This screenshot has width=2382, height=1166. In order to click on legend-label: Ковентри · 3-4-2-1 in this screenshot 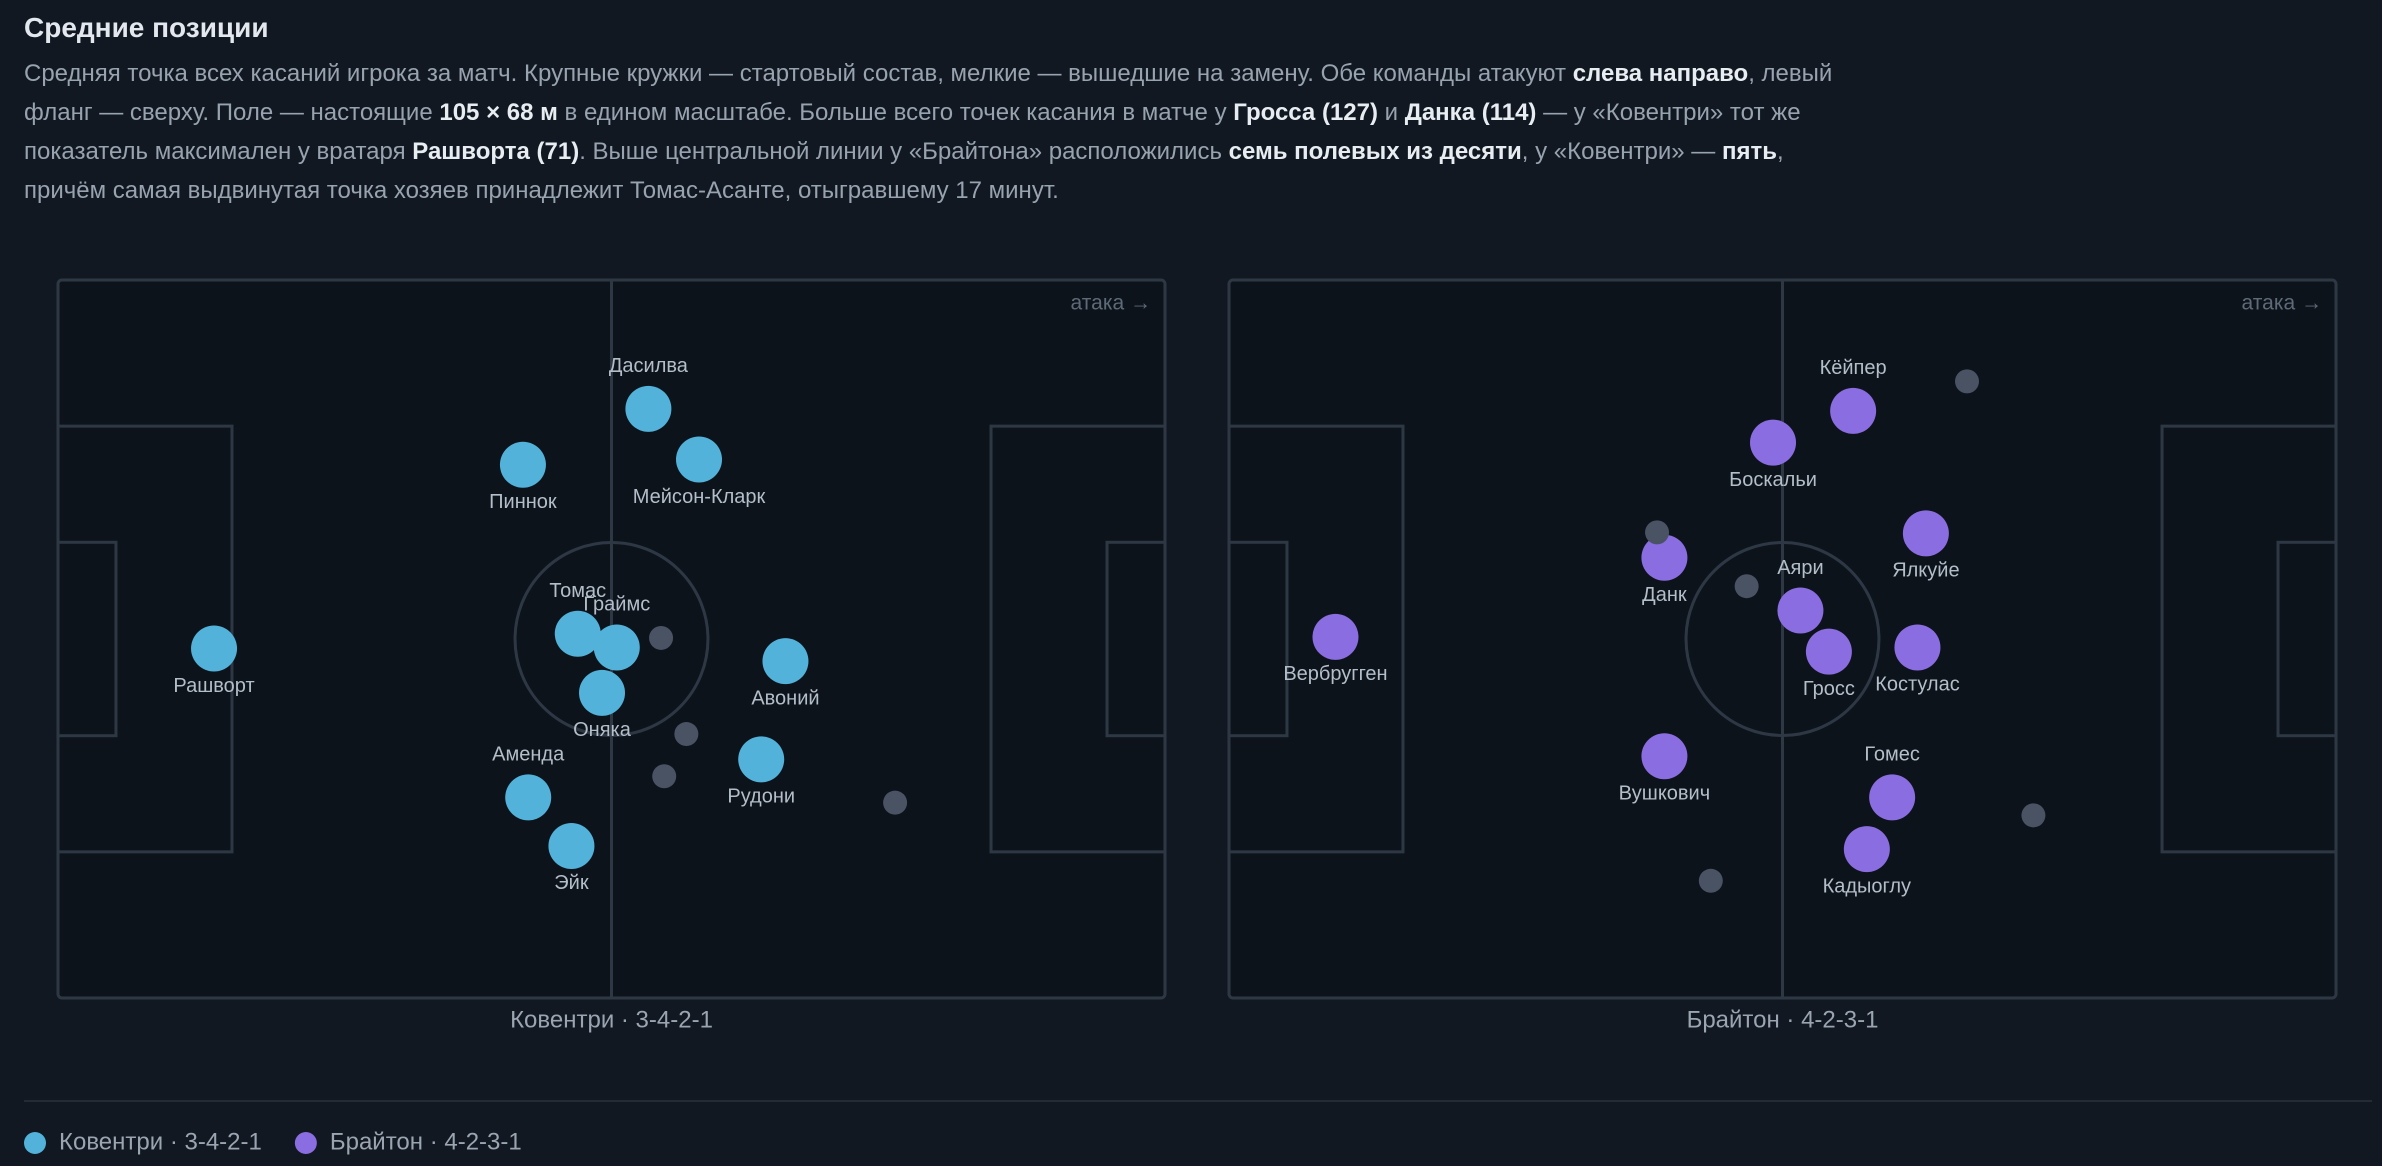, I will do `click(160, 1141)`.